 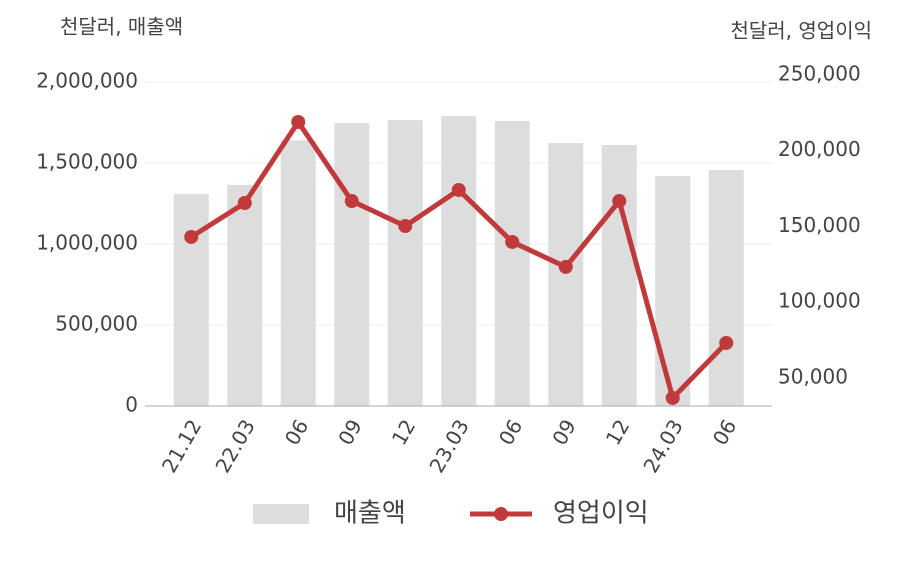 What do you see at coordinates (181, 446) in the screenshot?
I see `x-tick-label: 21.12` at bounding box center [181, 446].